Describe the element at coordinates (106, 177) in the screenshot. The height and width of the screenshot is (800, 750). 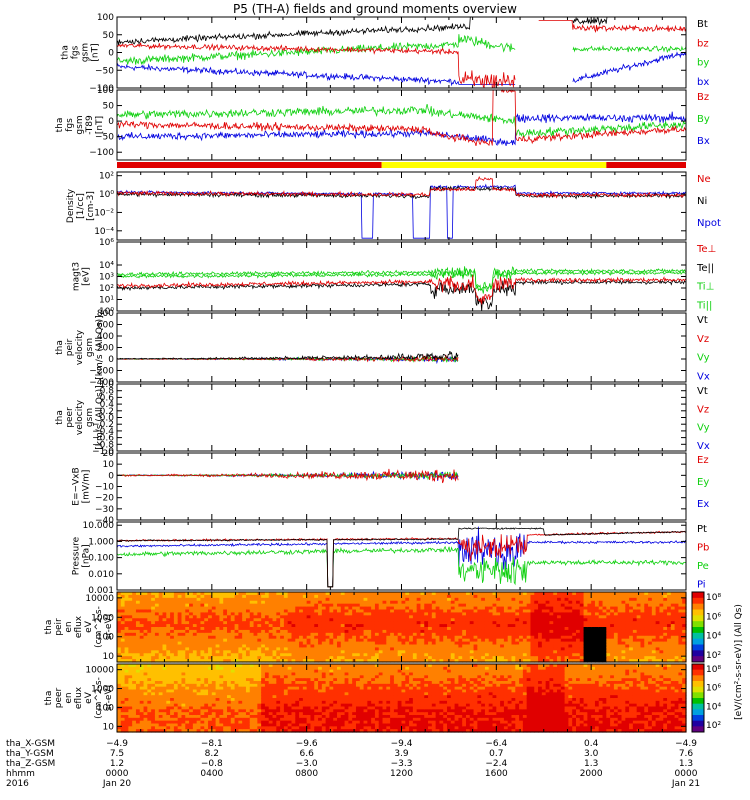
I see `y-tick-label: 10²` at that location.